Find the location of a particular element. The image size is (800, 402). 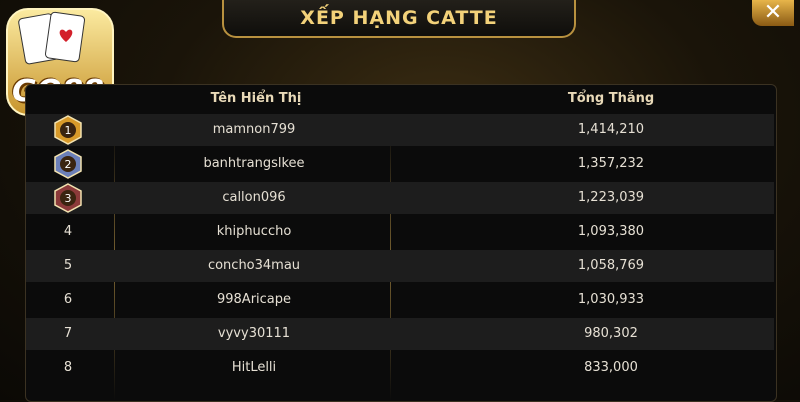

rank-medal: 2 is located at coordinates (68, 164).